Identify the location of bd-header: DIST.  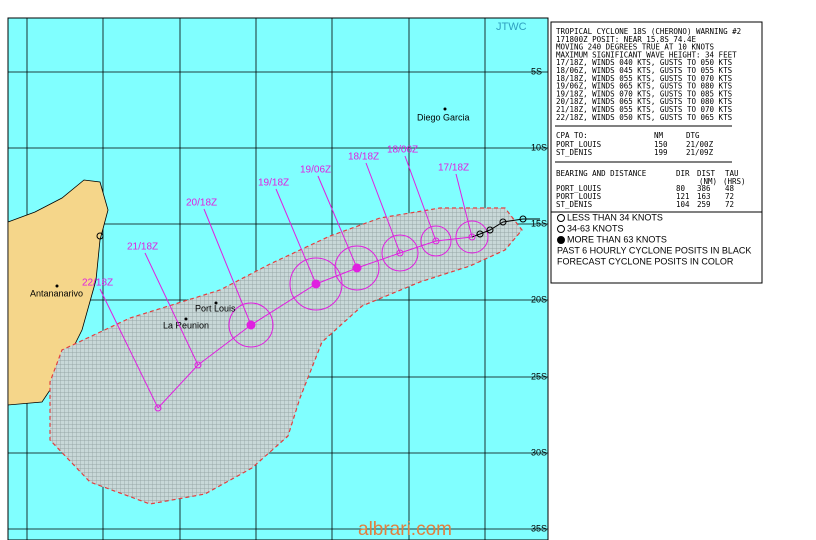
(706, 173).